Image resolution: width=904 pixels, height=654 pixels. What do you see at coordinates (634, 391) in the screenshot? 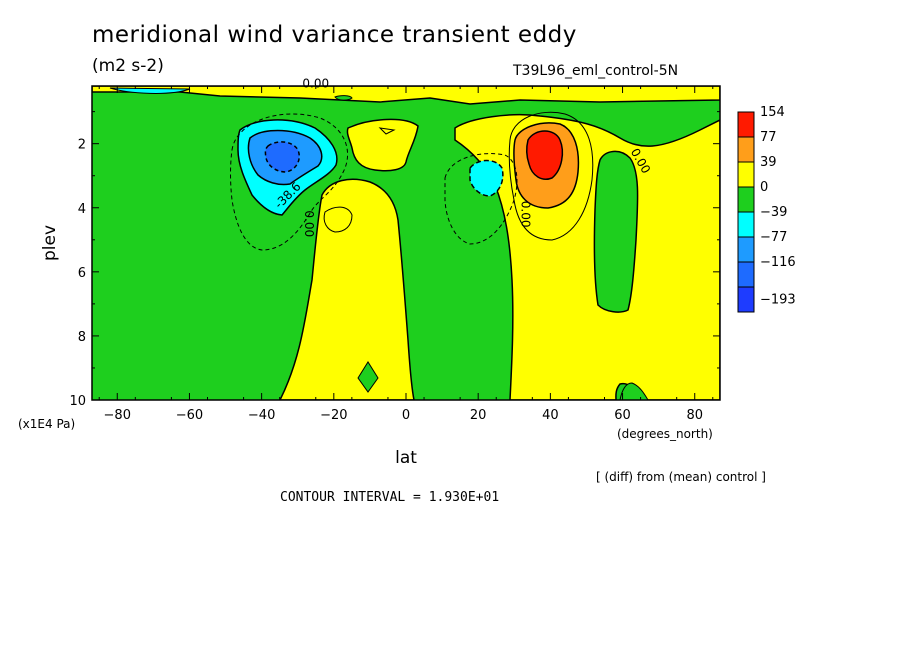
I see `field-green-bottom-right` at bounding box center [634, 391].